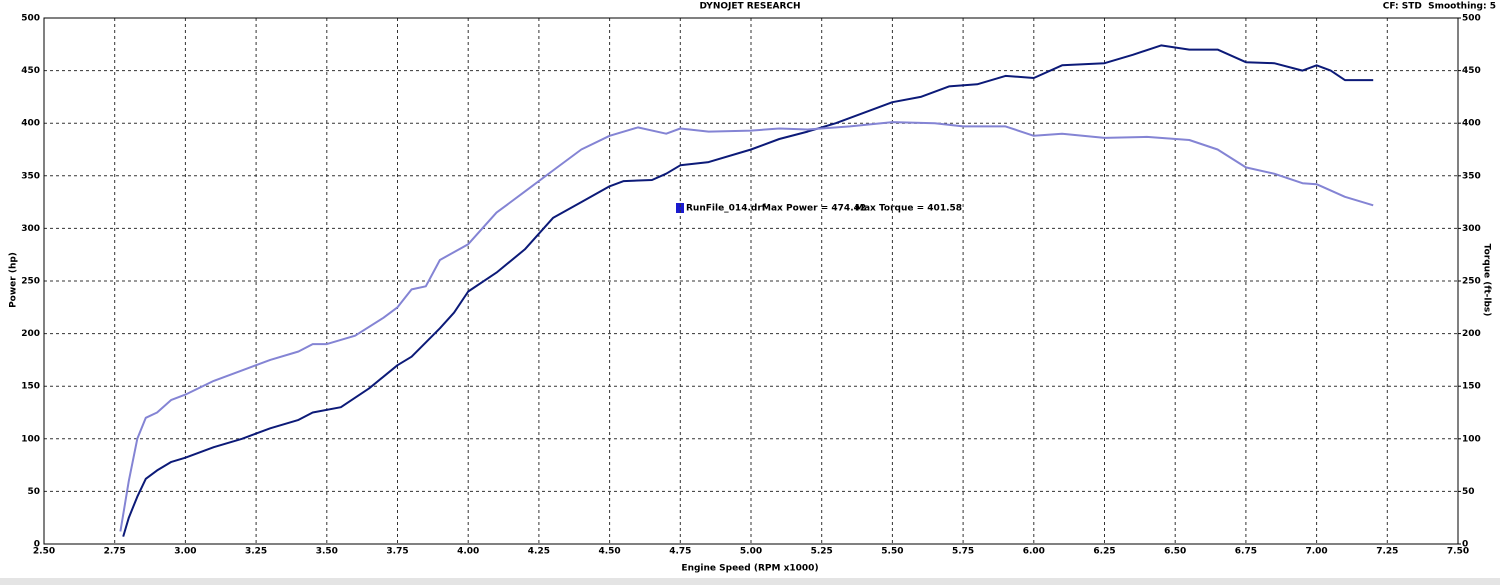 The height and width of the screenshot is (585, 1500). I want to click on x-tick-label: 5.75, so click(963, 552).